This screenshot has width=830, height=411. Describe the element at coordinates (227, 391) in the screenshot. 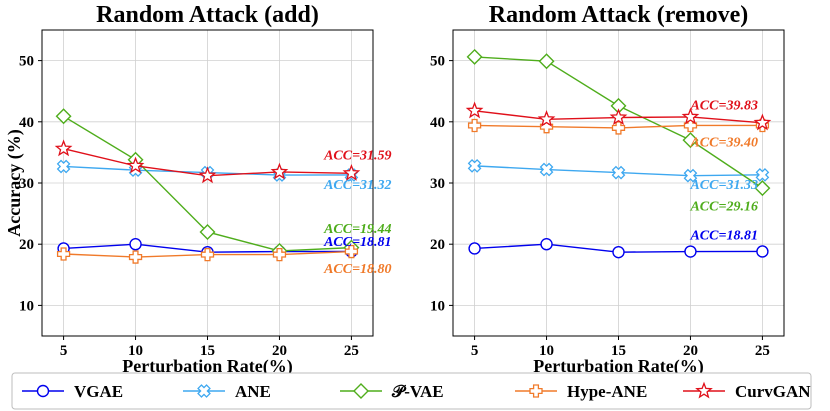

I see `legend-item-ANE: ANE` at that location.